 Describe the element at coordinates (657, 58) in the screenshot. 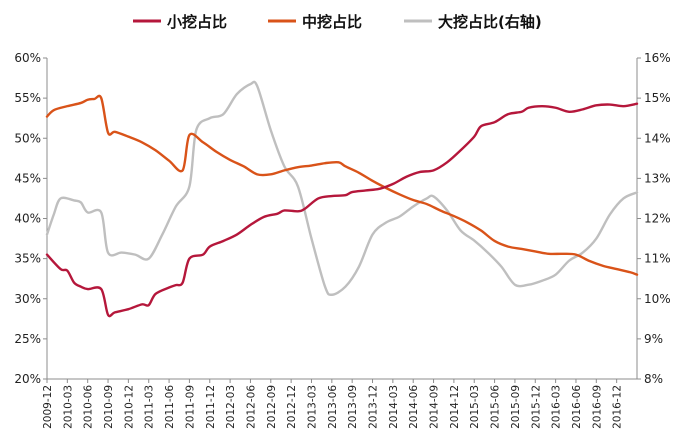

I see `right-tick-label: 16%` at that location.